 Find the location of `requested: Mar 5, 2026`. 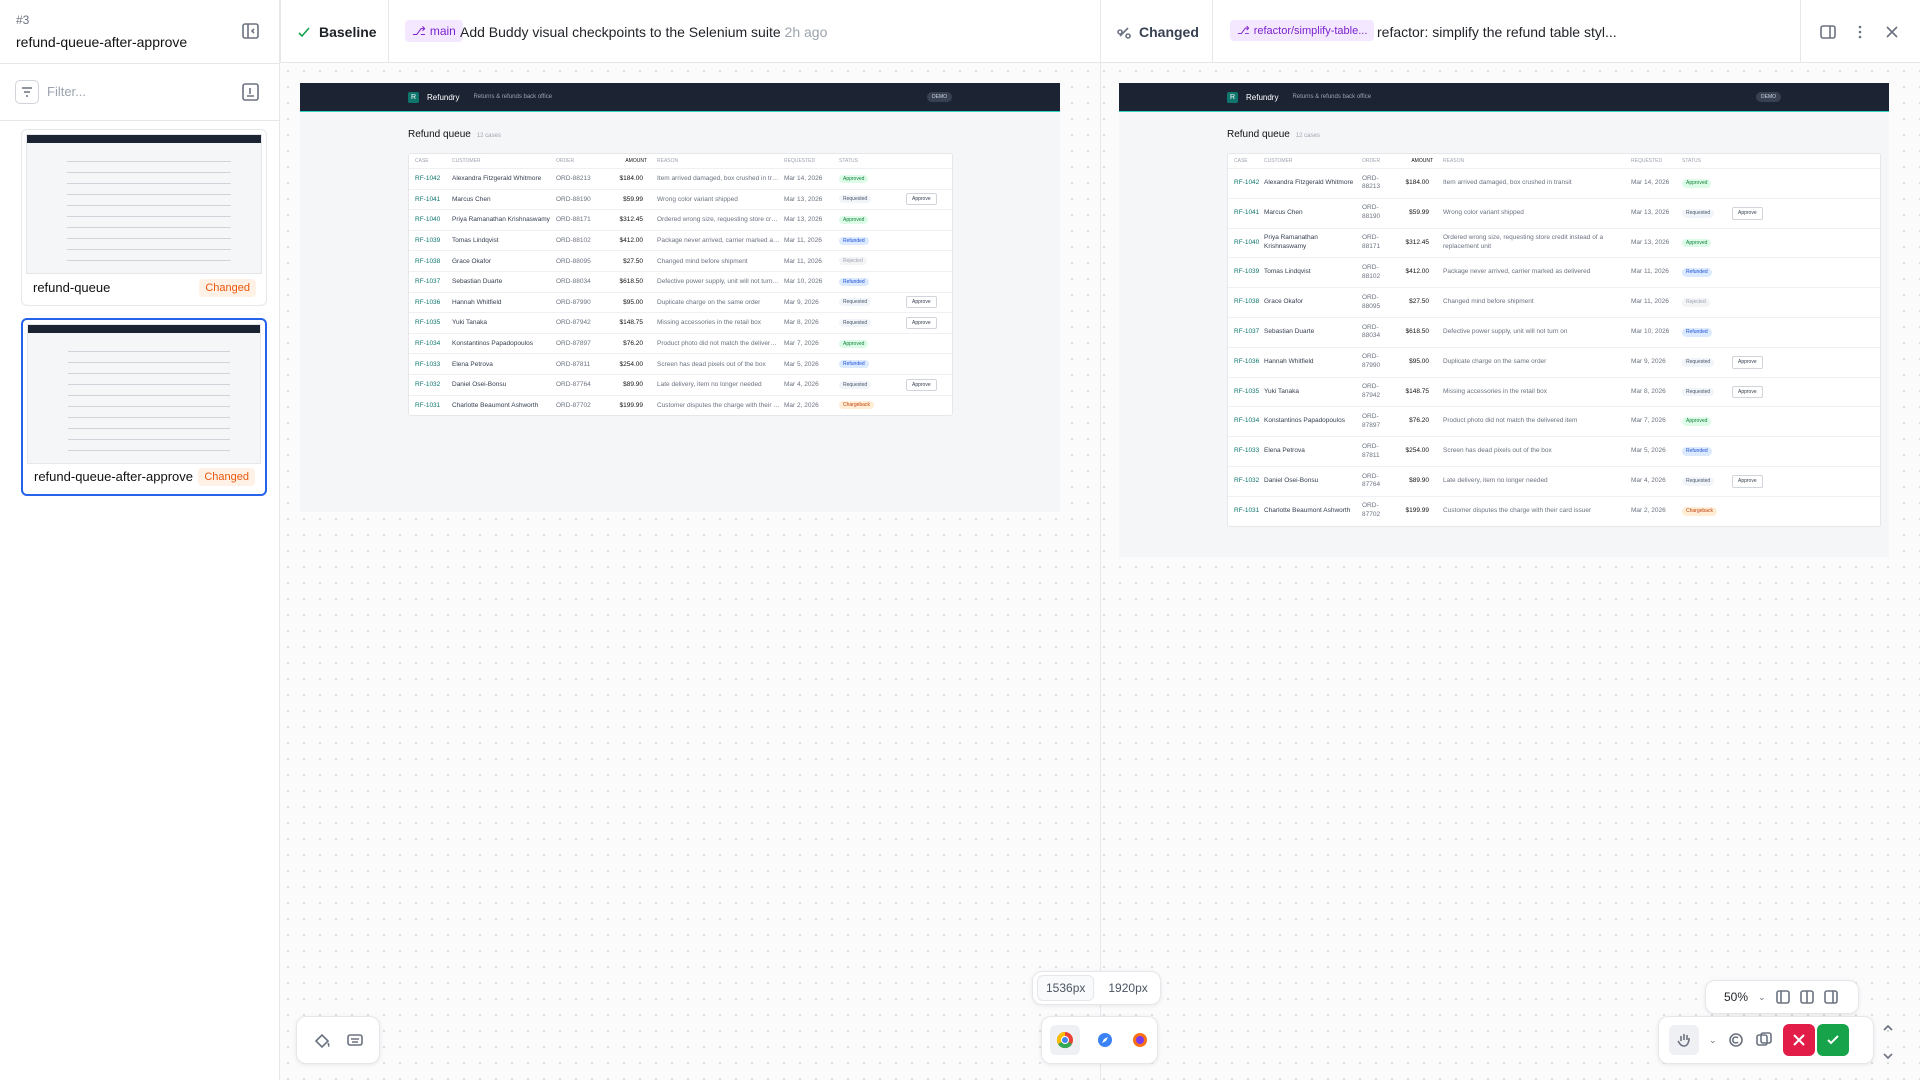

requested: Mar 5, 2026 is located at coordinates (801, 364).